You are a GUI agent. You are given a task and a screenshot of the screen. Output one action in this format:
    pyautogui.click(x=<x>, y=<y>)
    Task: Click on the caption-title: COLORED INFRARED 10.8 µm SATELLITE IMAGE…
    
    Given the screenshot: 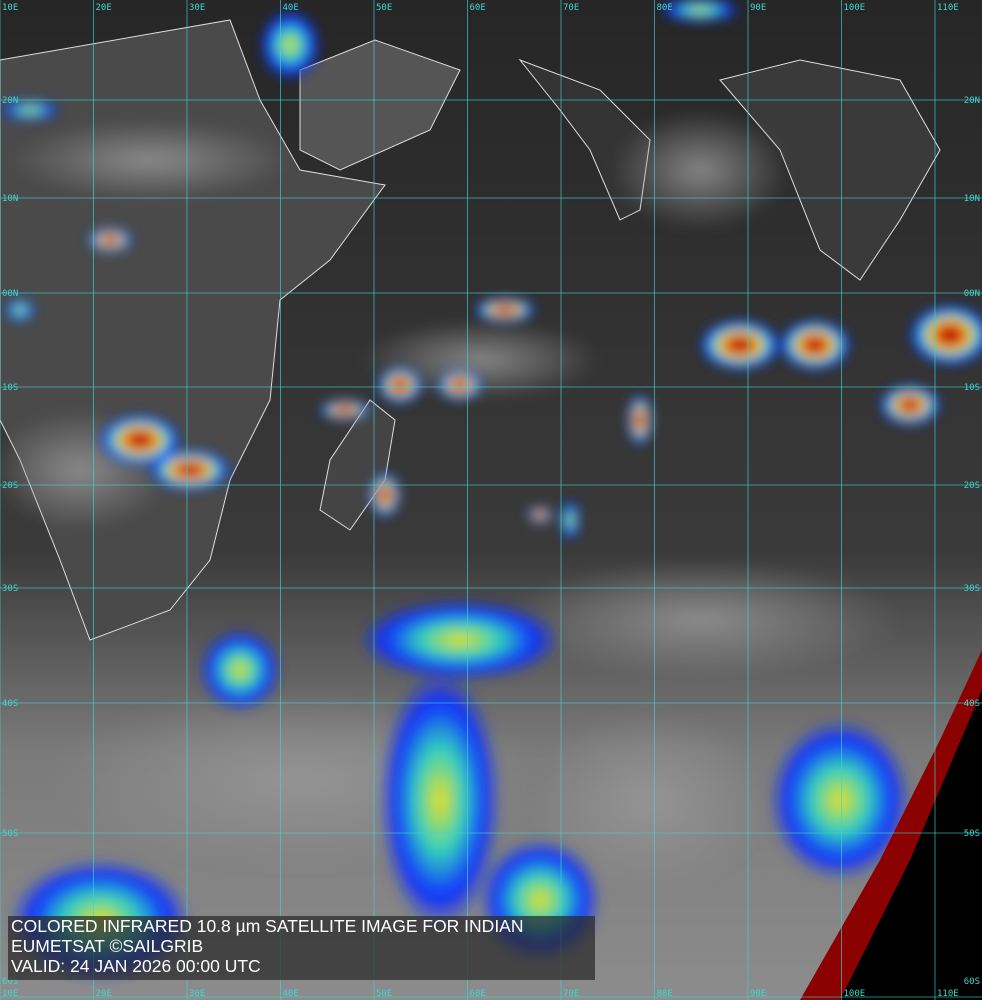 What is the action you would take?
    pyautogui.click(x=267, y=926)
    